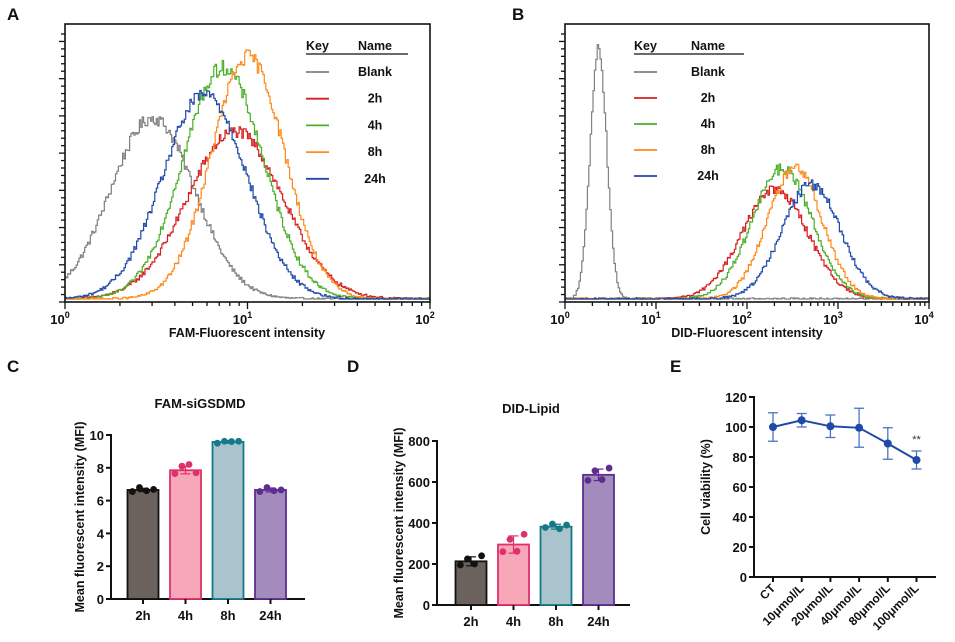 The width and height of the screenshot is (955, 642). I want to click on y-tick-label: 600, so click(419, 482).